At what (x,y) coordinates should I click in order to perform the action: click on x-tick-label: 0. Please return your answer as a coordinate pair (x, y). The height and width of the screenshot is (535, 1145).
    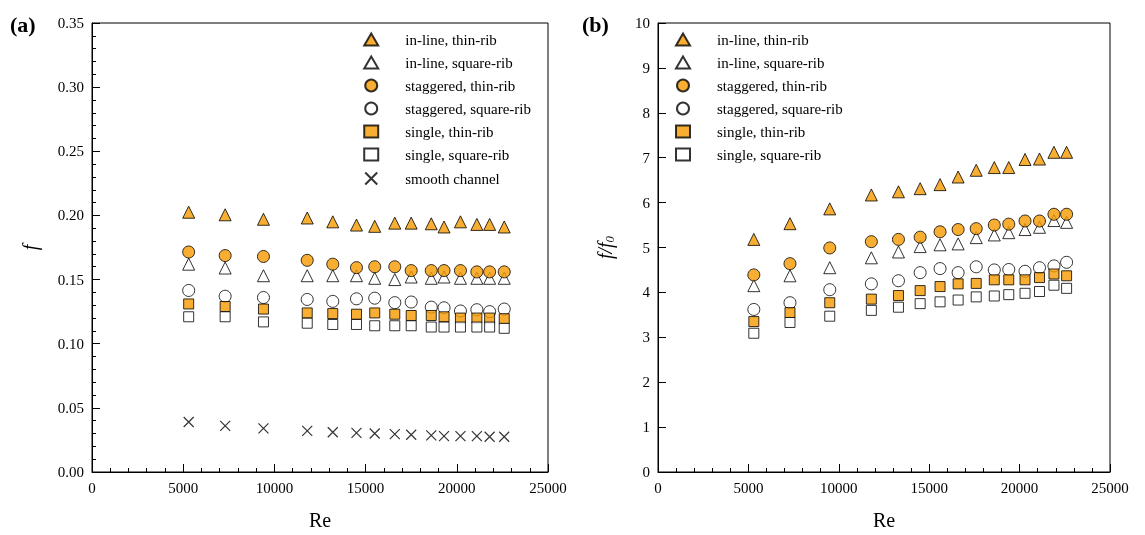
    Looking at the image, I should click on (92, 487).